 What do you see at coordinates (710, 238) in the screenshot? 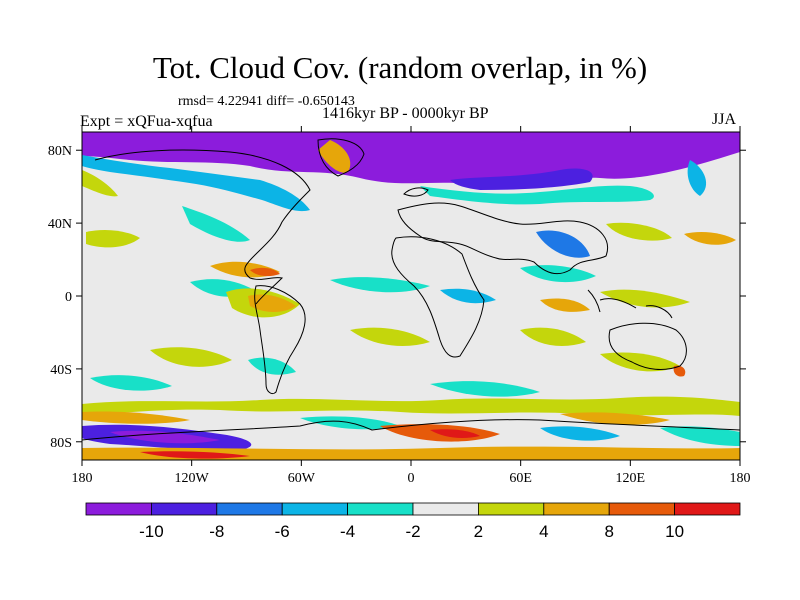
I see `region-wpacific-orange` at bounding box center [710, 238].